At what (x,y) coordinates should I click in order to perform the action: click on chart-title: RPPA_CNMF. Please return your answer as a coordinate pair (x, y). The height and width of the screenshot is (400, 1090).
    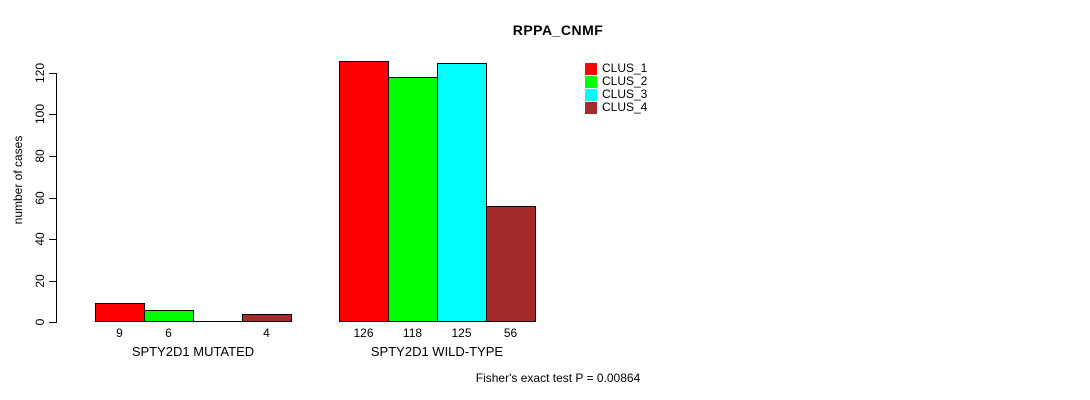
    Looking at the image, I should click on (558, 30).